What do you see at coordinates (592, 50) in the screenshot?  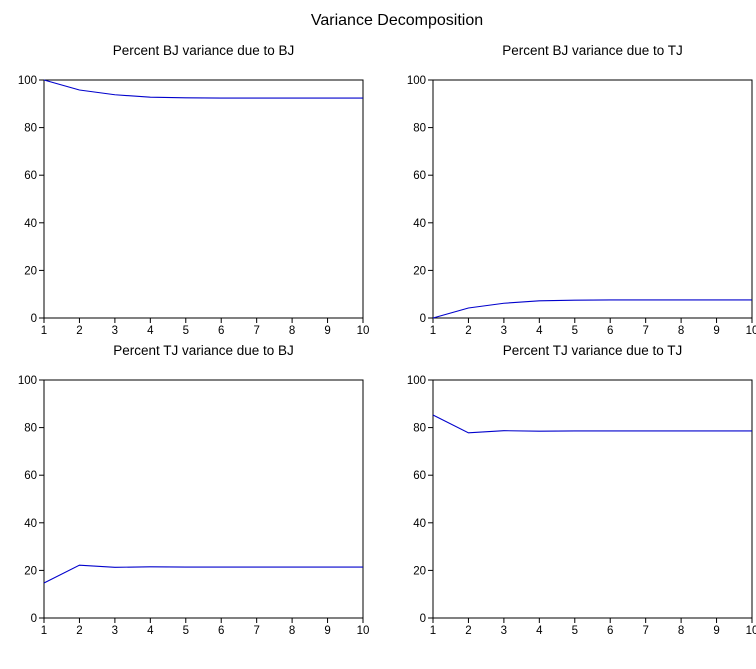 I see `chart-title: Percent BJ variance due to TJ` at bounding box center [592, 50].